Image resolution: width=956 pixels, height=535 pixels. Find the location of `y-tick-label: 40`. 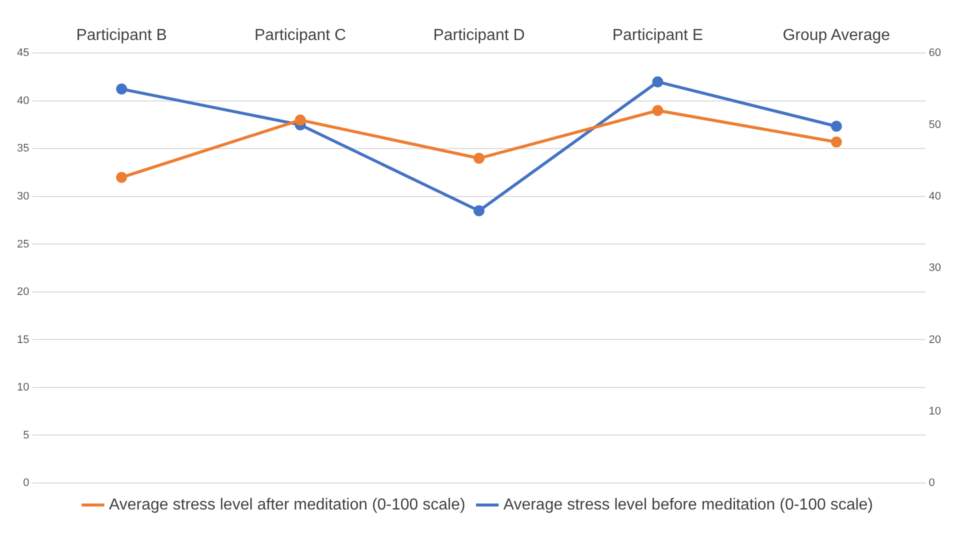

y-tick-label: 40 is located at coordinates (23, 100).